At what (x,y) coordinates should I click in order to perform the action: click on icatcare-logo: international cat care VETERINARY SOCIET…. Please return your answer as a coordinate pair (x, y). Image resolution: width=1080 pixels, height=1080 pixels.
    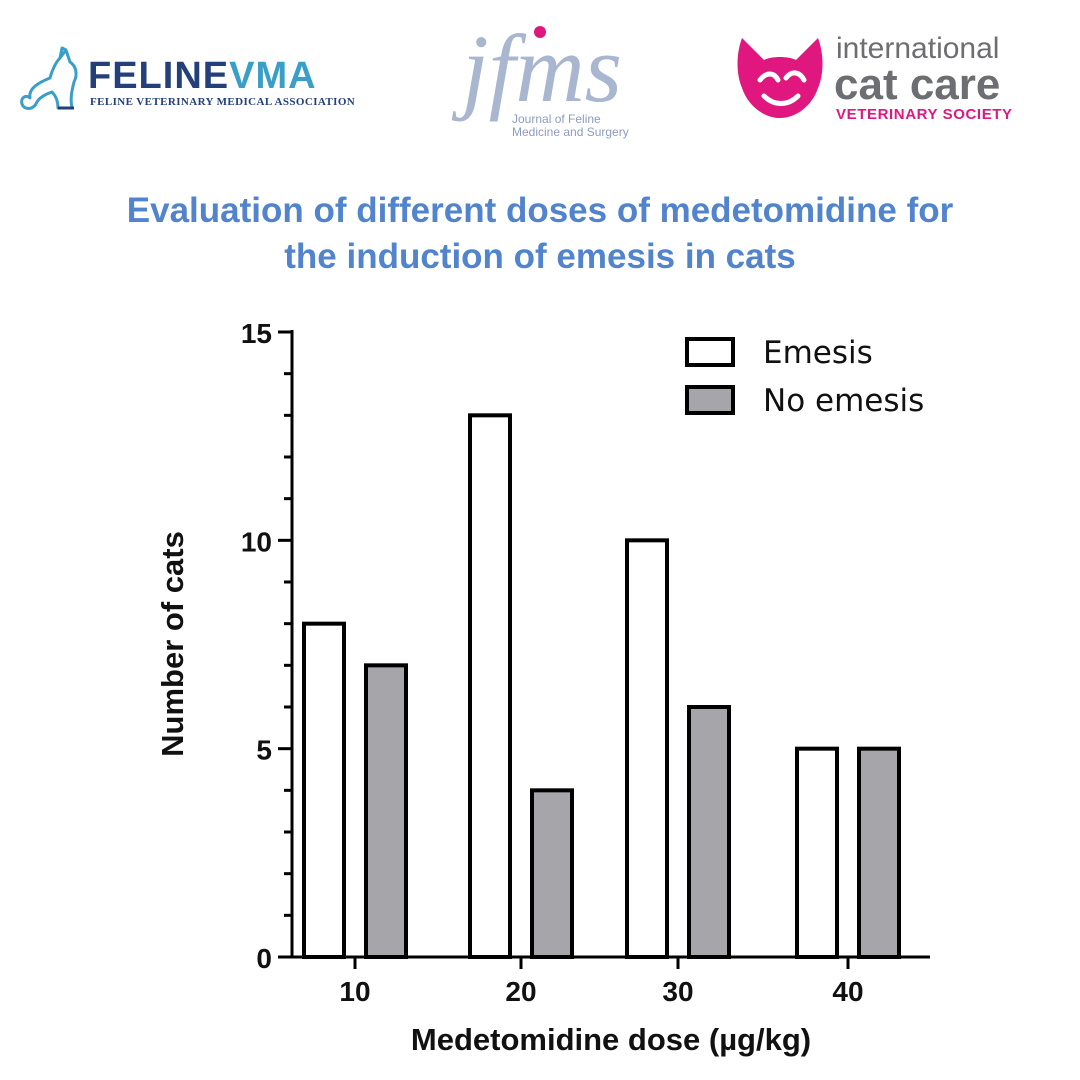
    Looking at the image, I should click on (894, 80).